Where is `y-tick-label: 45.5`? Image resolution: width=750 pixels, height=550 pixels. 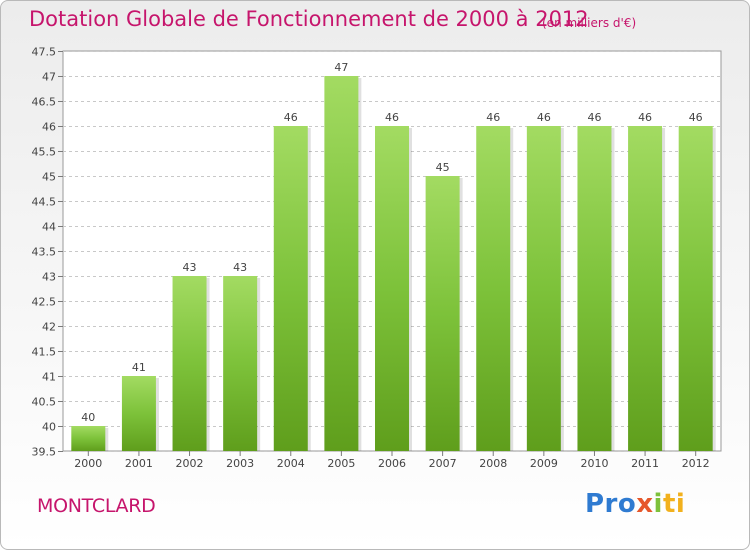
y-tick-label: 45.5 is located at coordinates (44, 152).